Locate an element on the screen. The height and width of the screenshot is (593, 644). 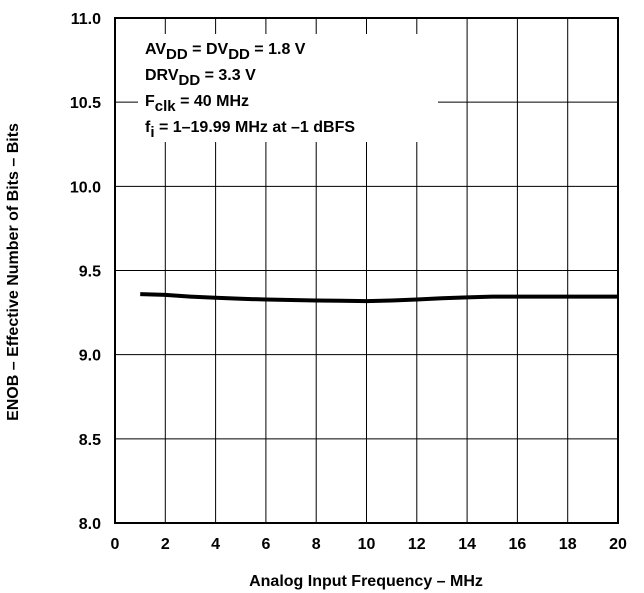
x-tick-label: 10 is located at coordinates (367, 544).